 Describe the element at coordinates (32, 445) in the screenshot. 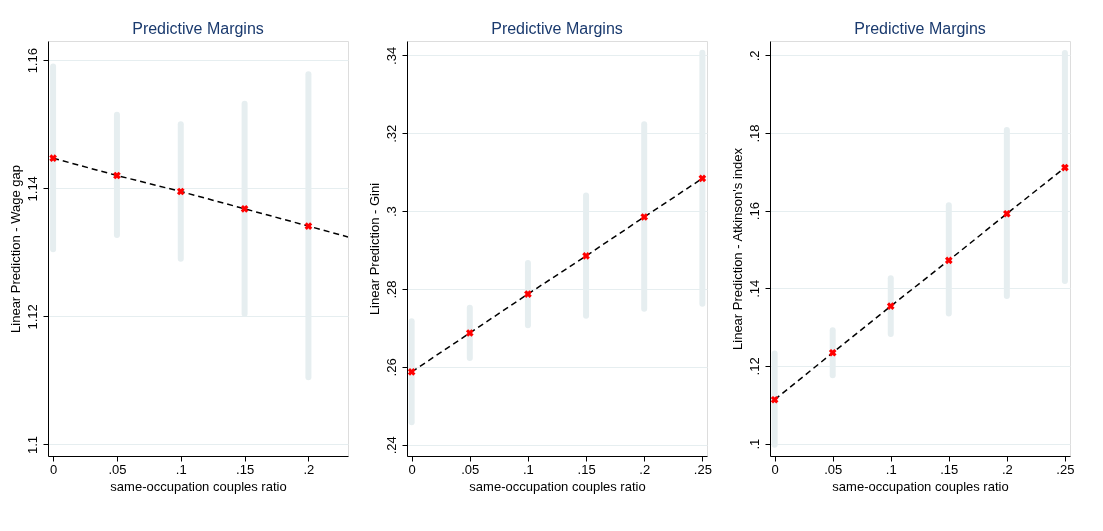

I see `y-tick-label: 1.1` at that location.